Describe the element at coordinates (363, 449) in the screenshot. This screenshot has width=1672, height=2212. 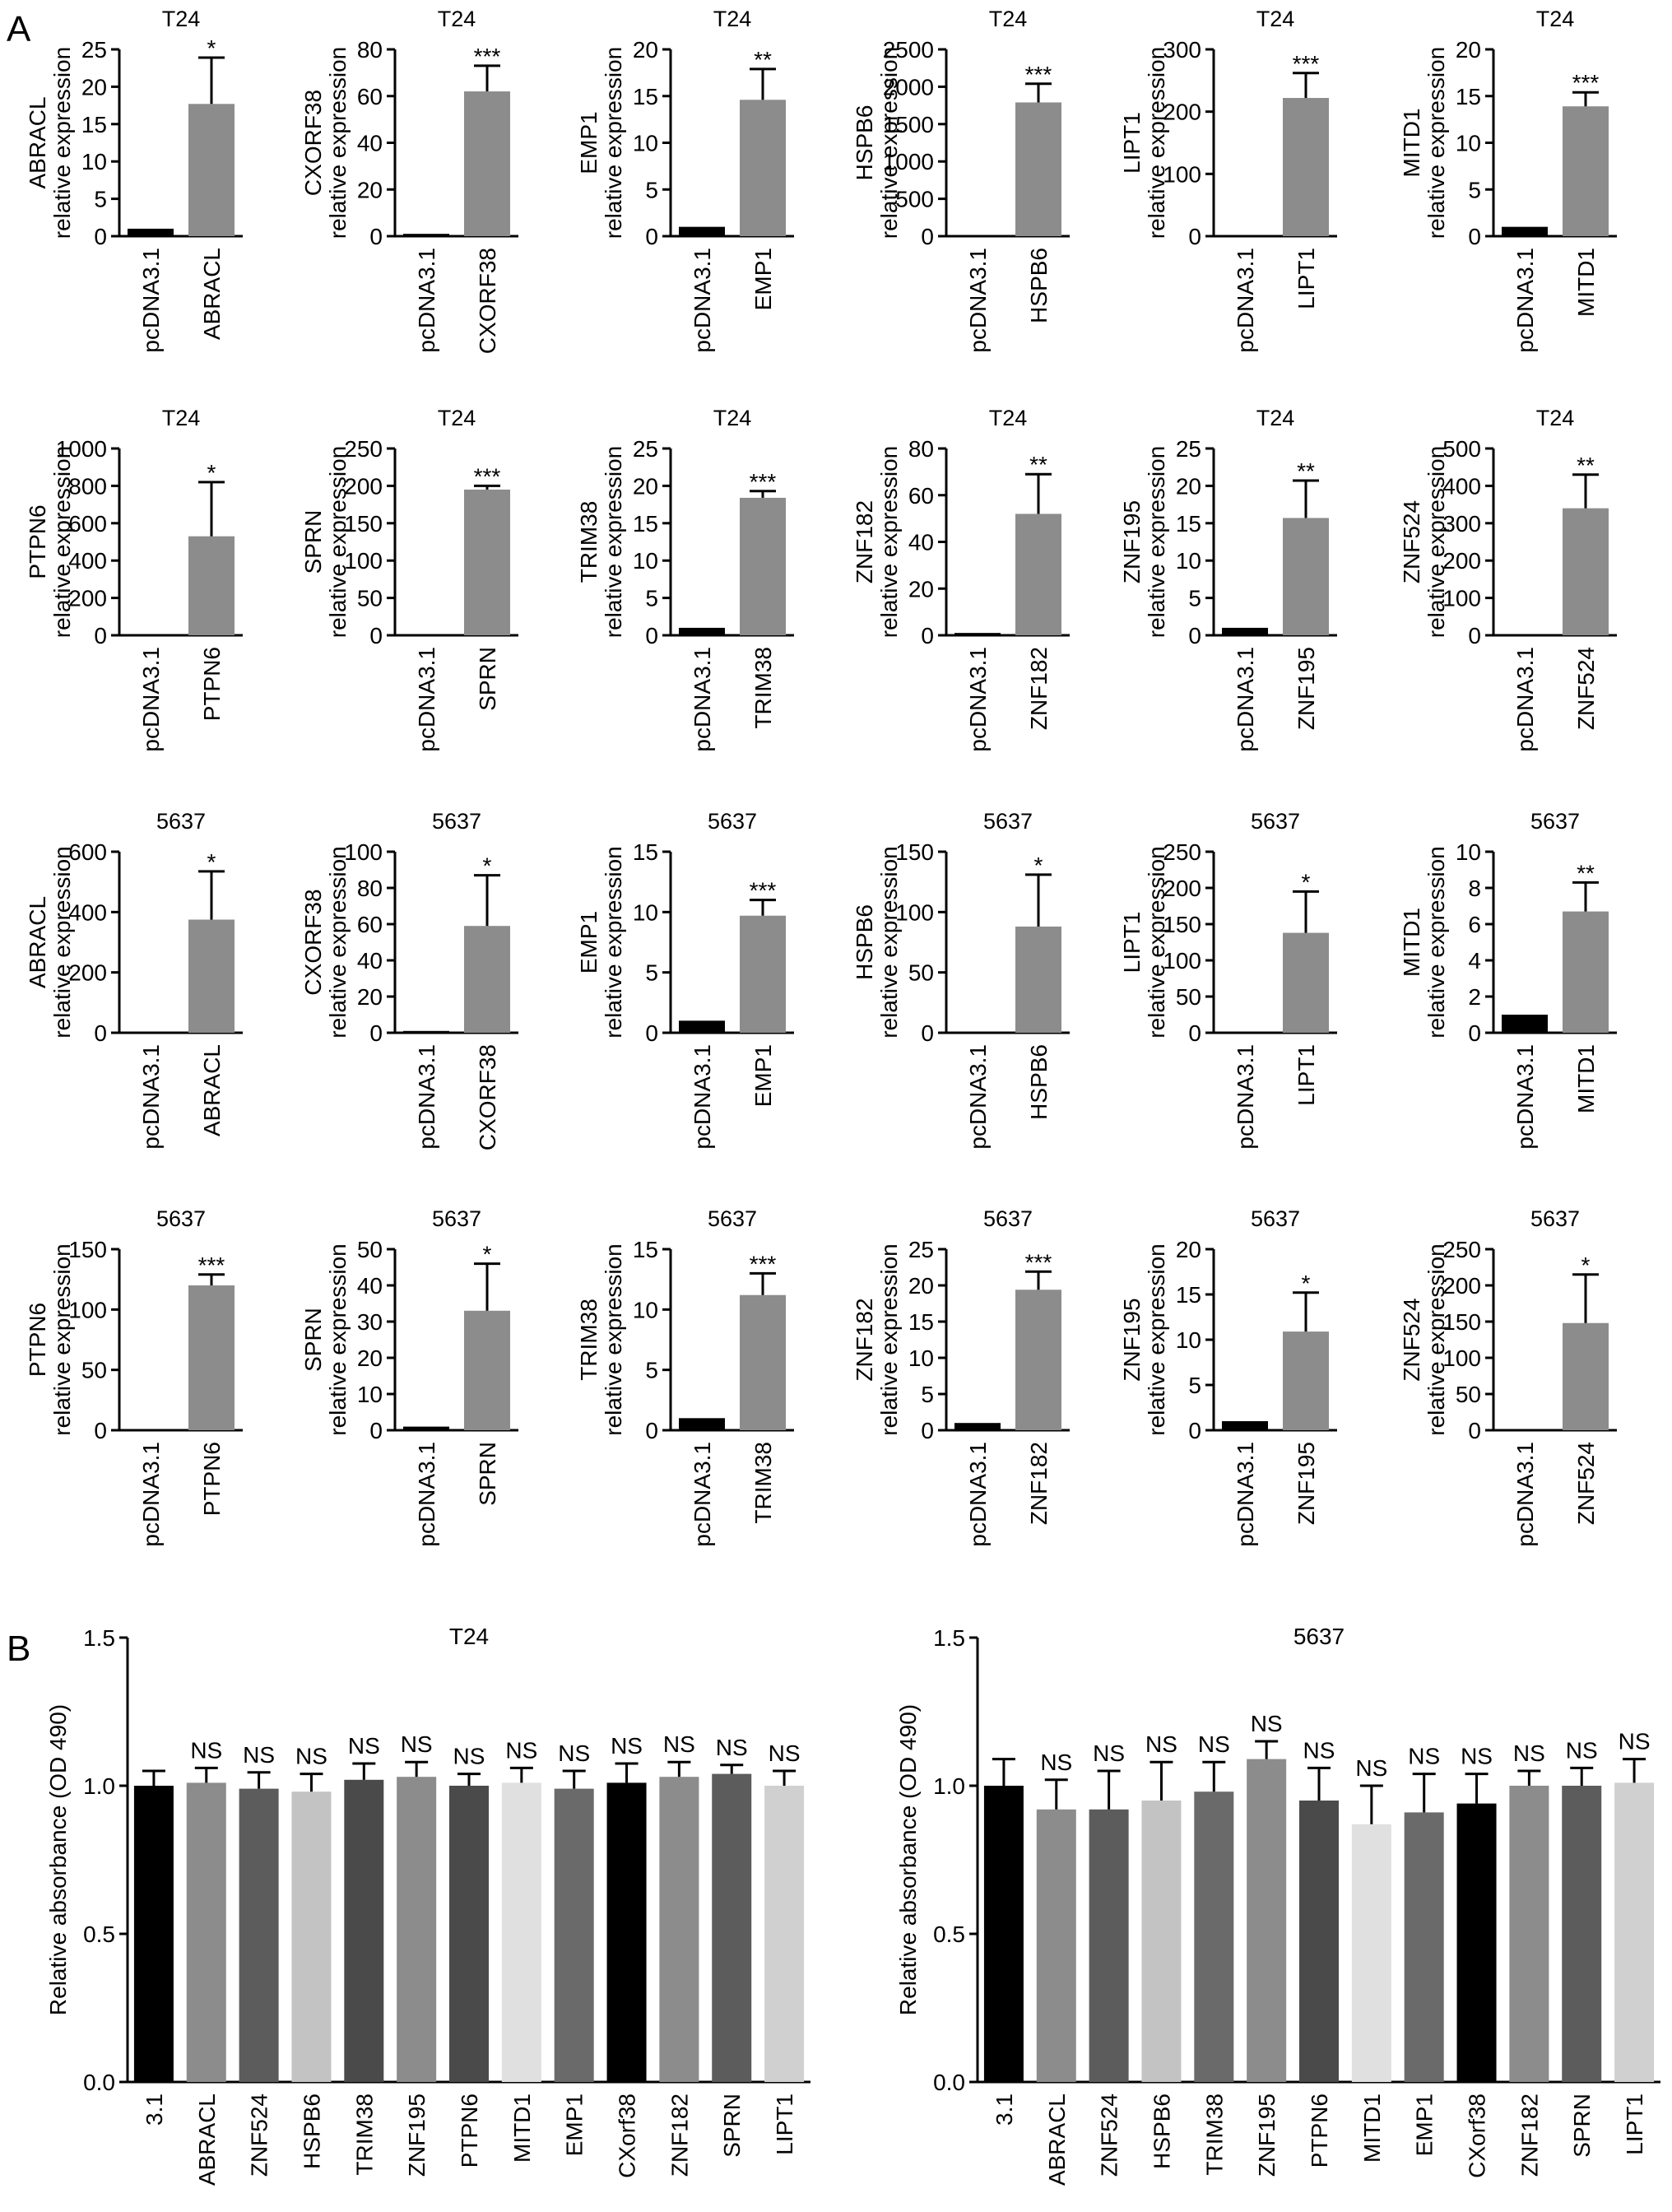
I see `y-tick-label: 250` at that location.